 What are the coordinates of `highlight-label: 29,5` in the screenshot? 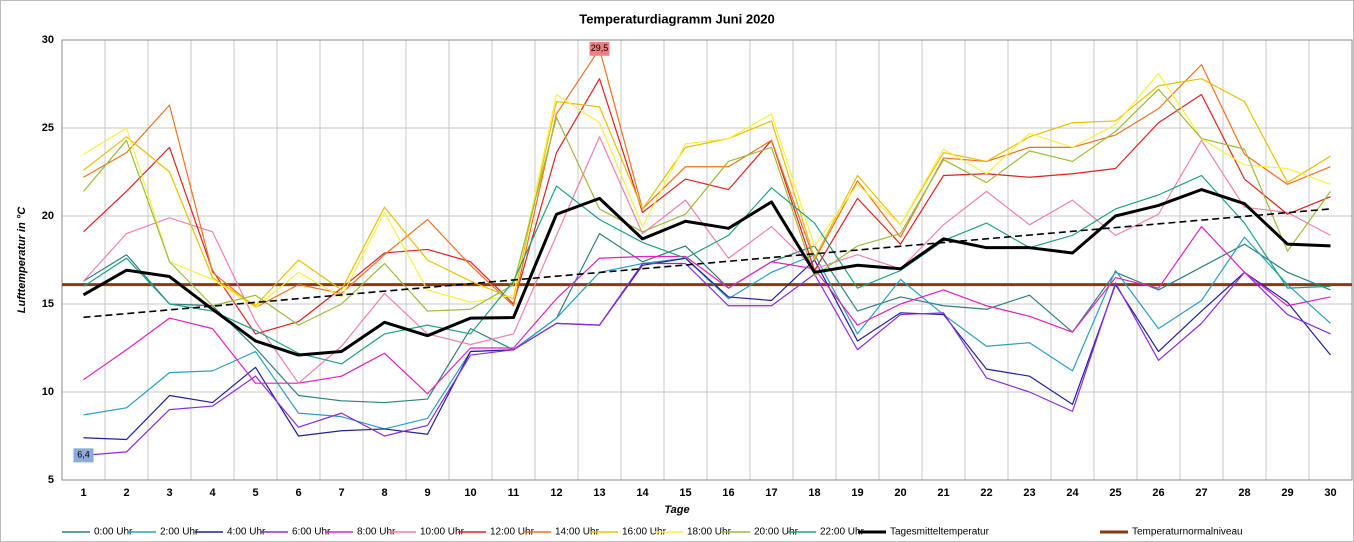 It's located at (600, 48).